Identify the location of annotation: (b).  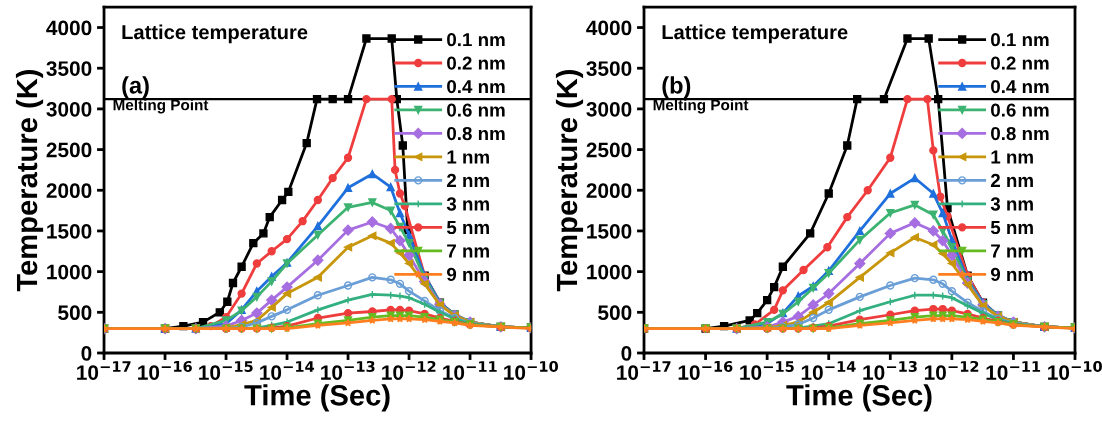
(676, 87).